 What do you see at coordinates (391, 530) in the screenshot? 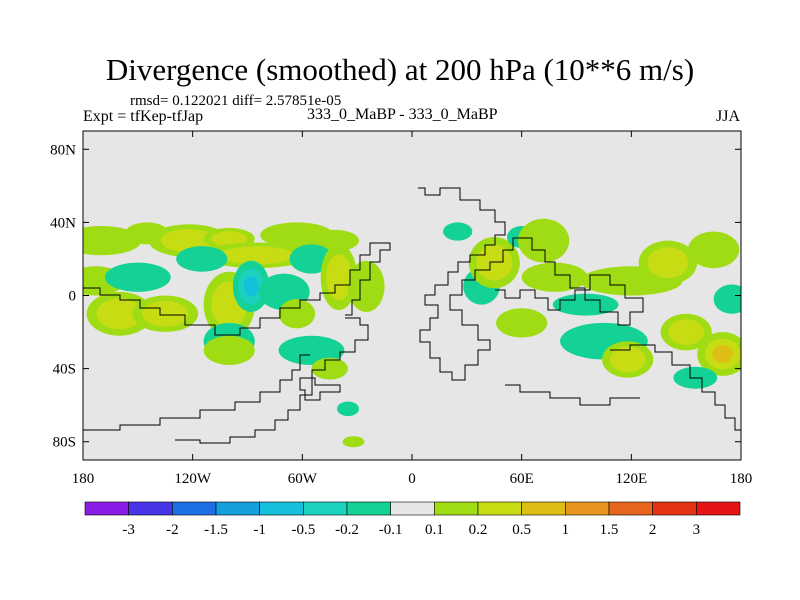
I see `colorbar-label: -0.1` at bounding box center [391, 530].